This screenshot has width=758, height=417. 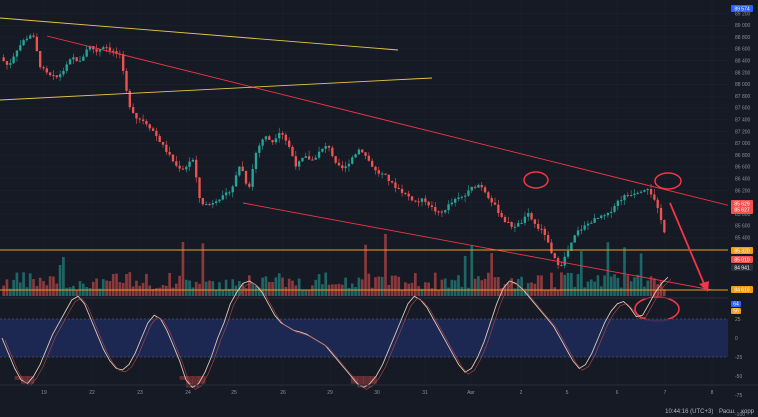 I want to click on highlight-ellipse-first-touch, so click(x=536, y=180).